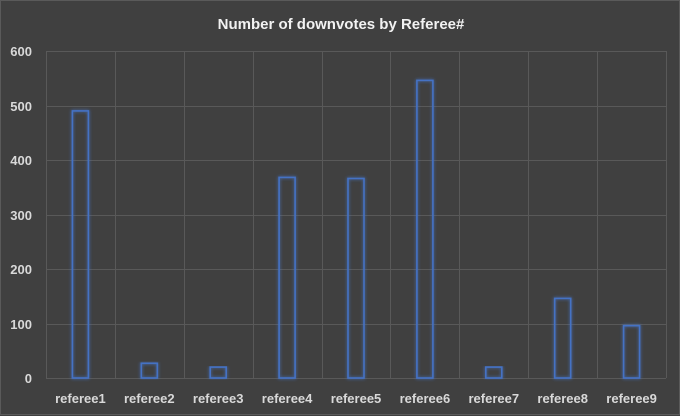 Image resolution: width=680 pixels, height=416 pixels. Describe the element at coordinates (493, 372) in the screenshot. I see `bar-referee7` at that location.